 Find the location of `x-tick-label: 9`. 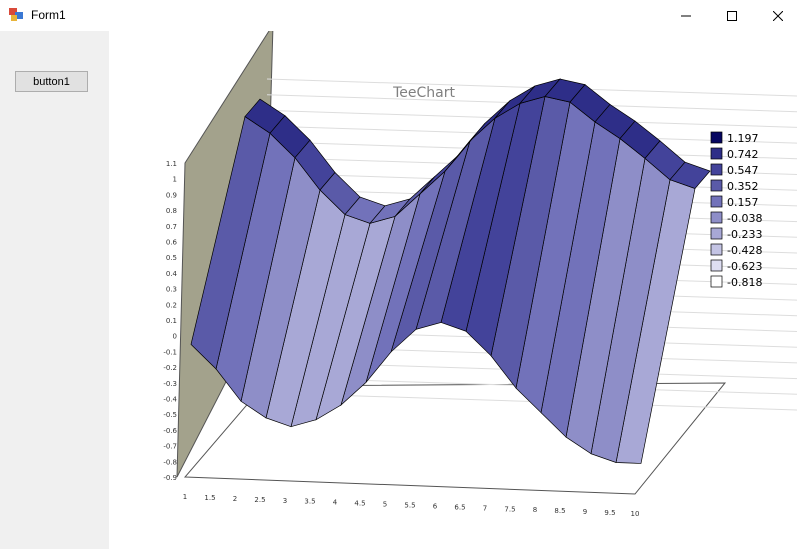

x-tick-label: 9 is located at coordinates (585, 512).